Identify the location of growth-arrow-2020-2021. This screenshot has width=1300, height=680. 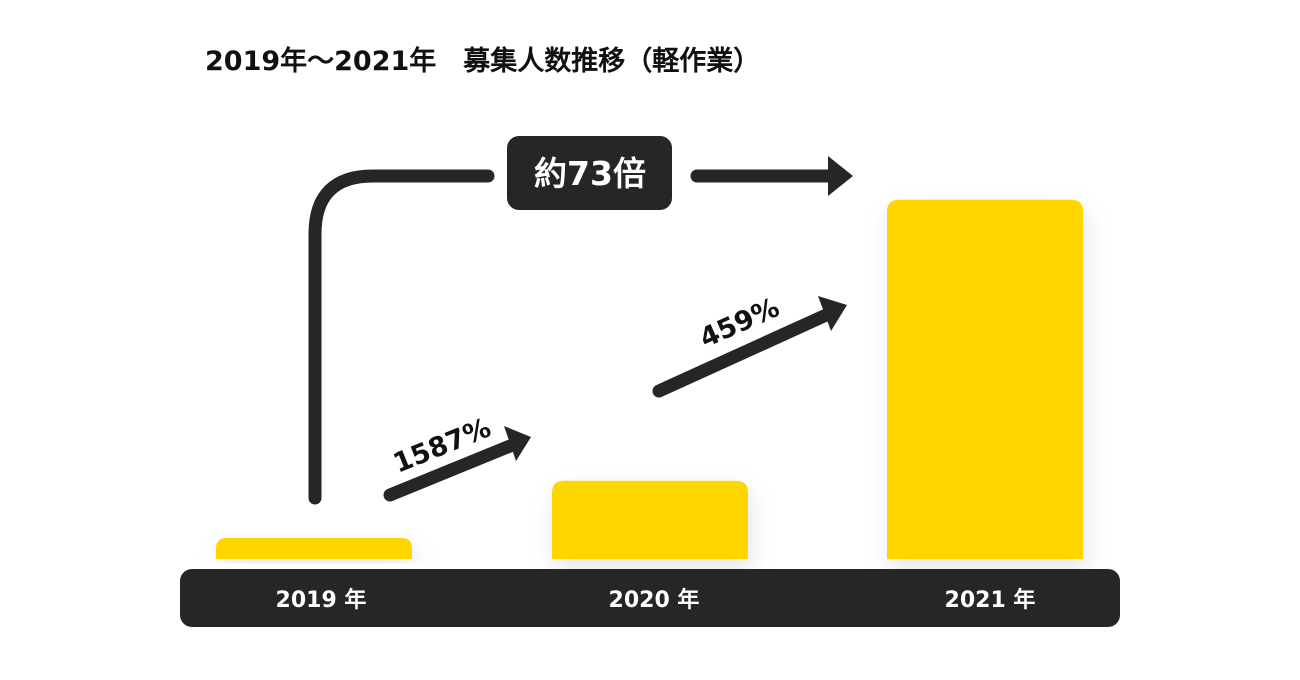
(749, 347).